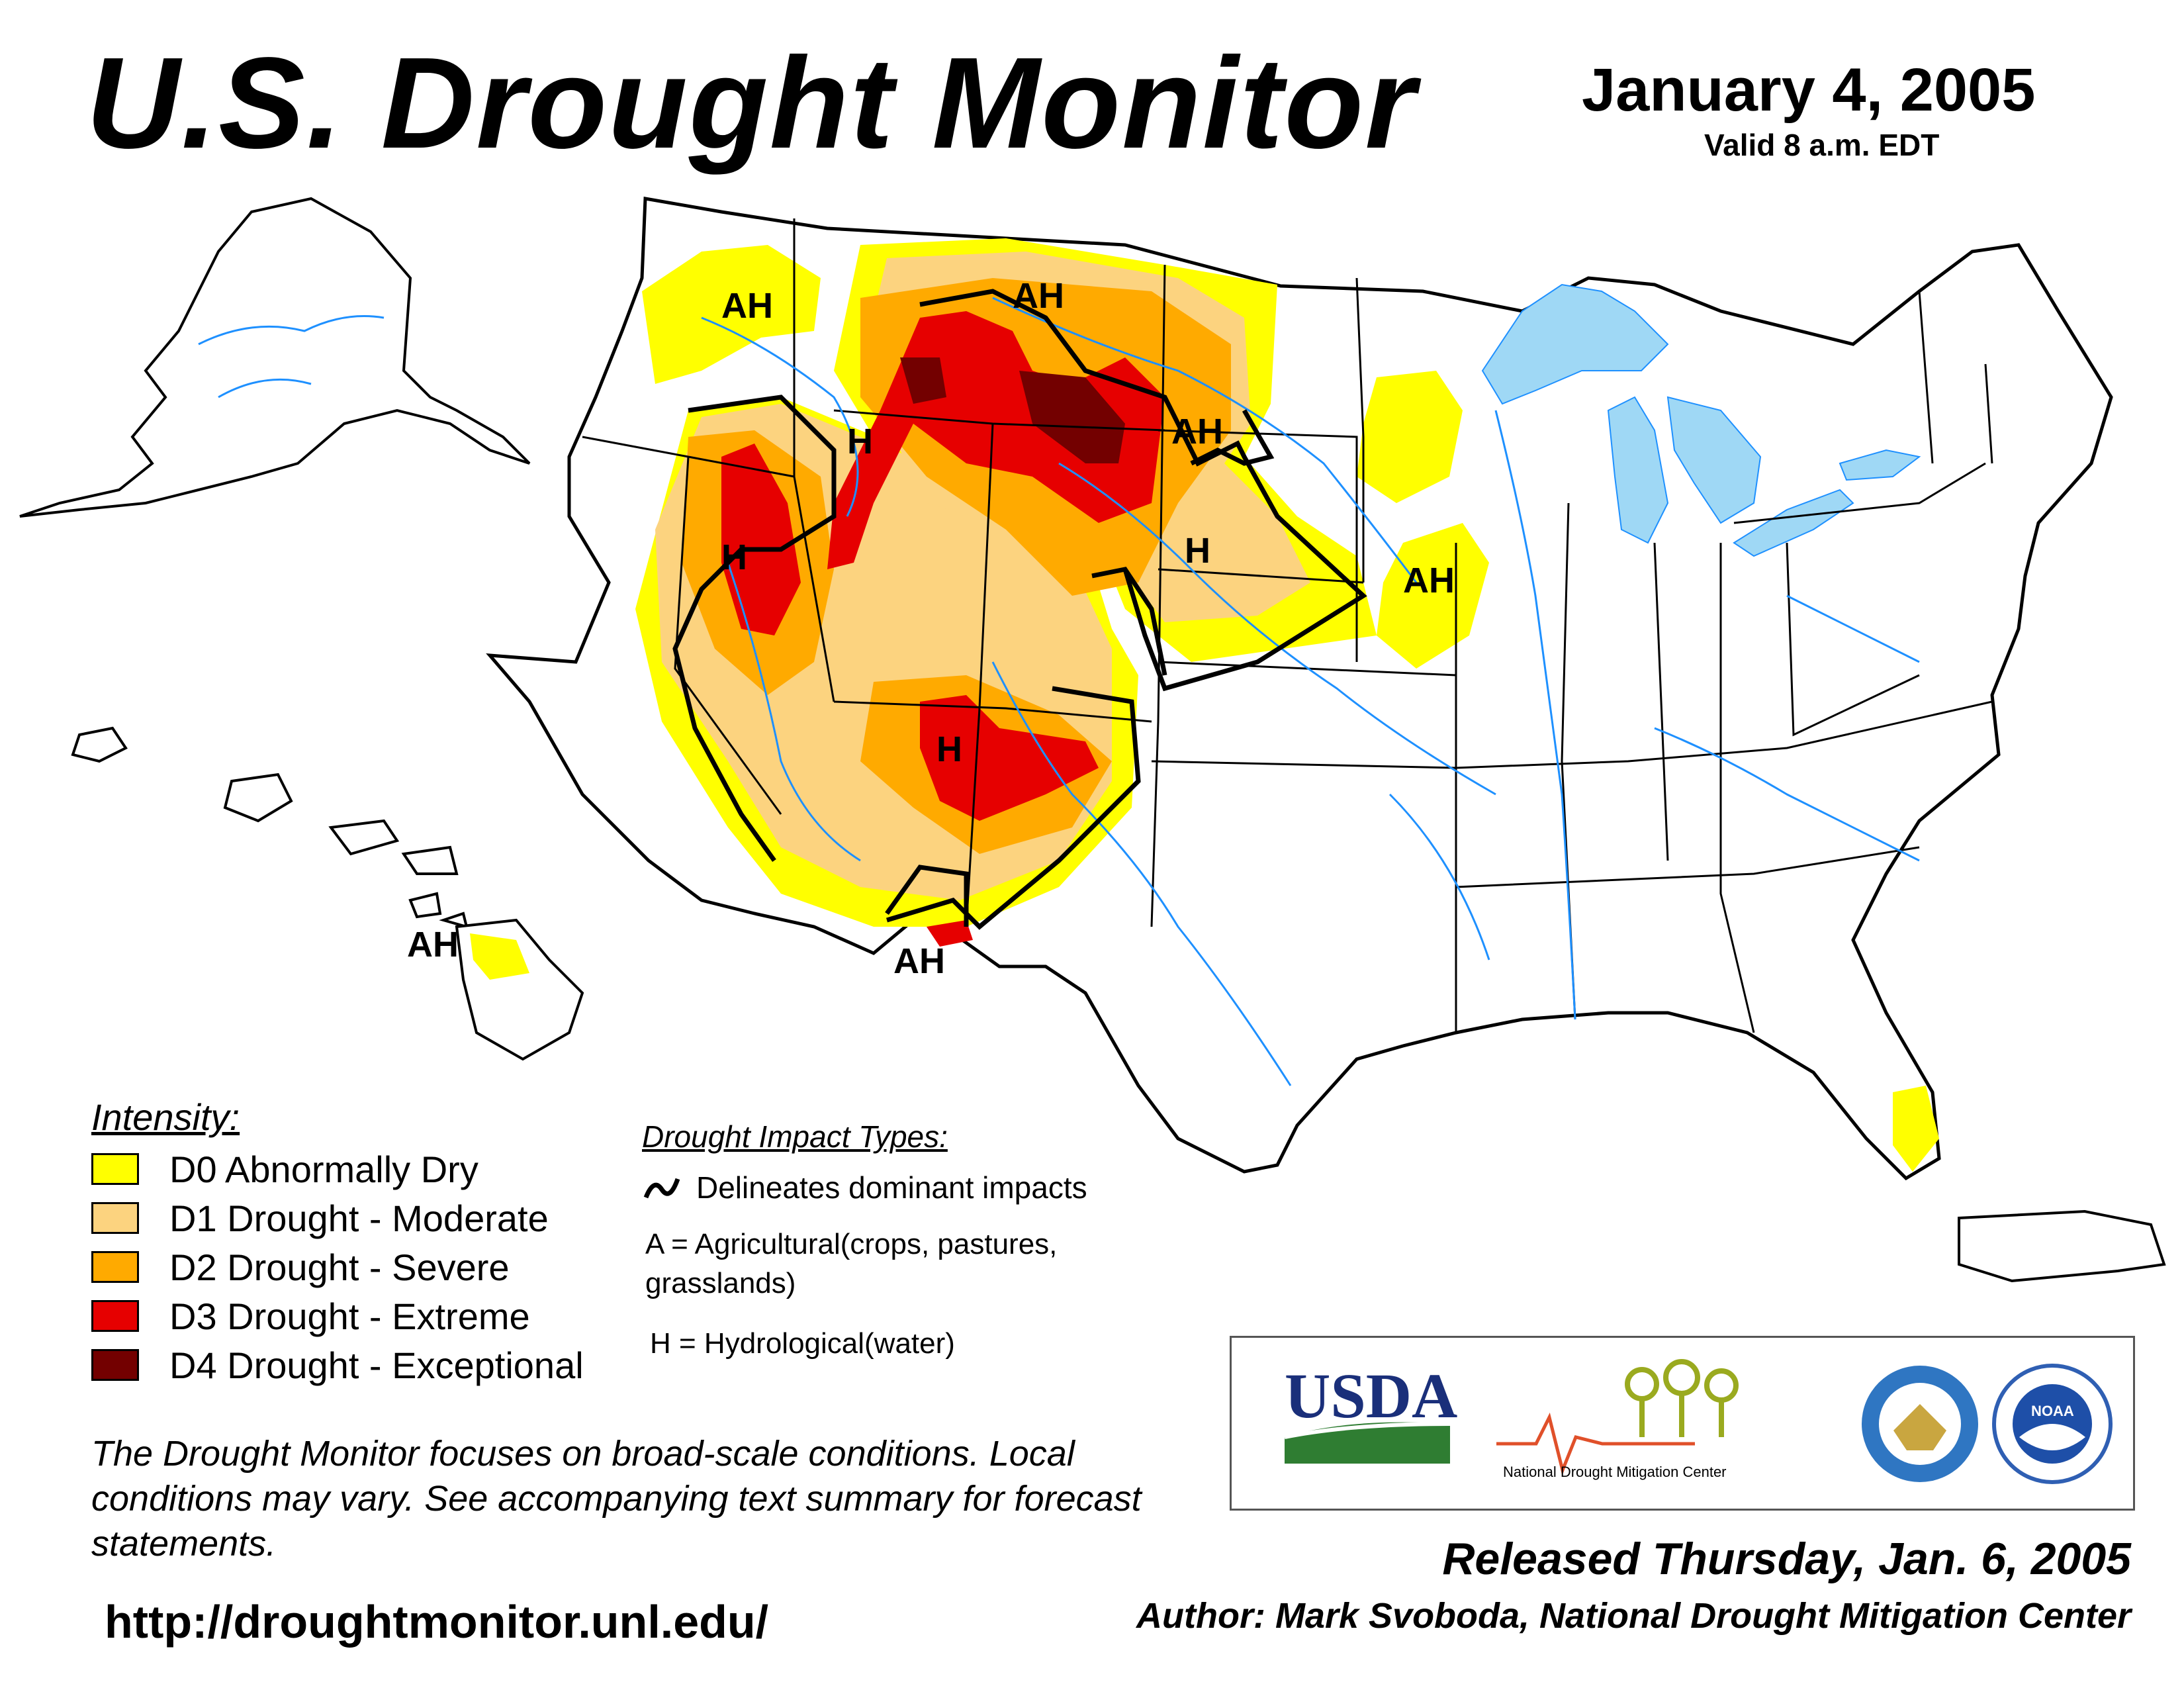 The image size is (2184, 1688). I want to click on great-lakes, so click(1701, 420).